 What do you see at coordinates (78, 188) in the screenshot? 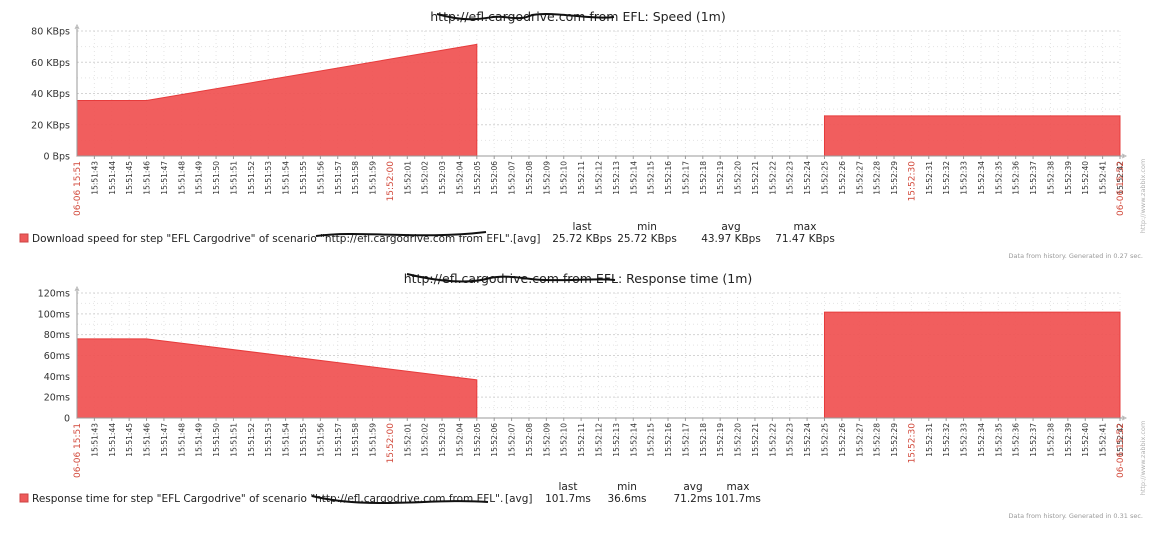
I see `speed-x-start-label: 06-06 15:51` at bounding box center [78, 188].